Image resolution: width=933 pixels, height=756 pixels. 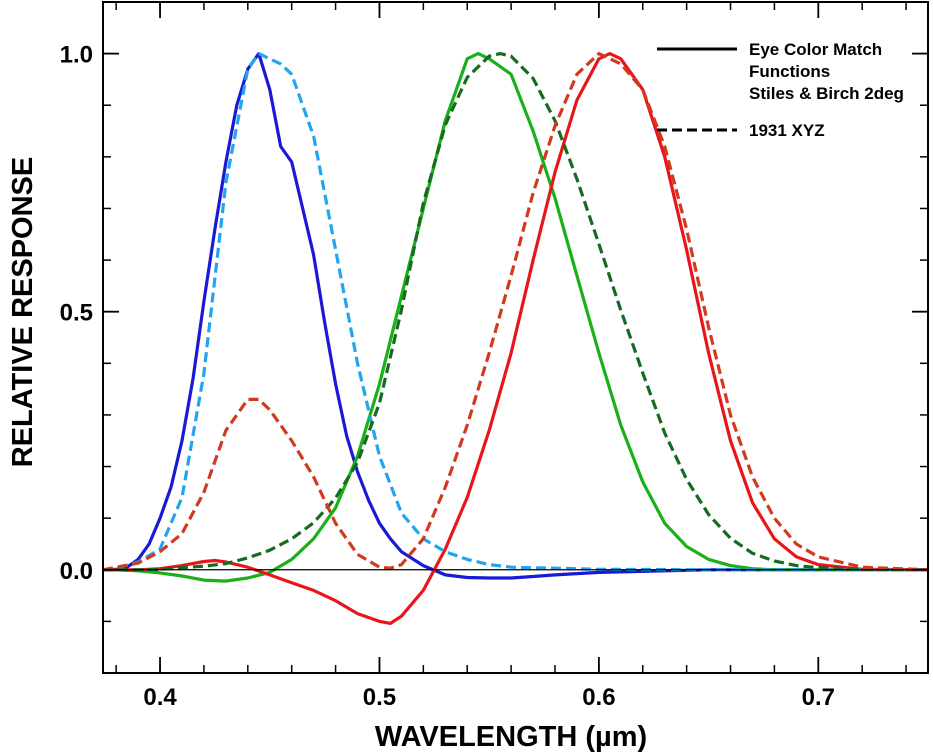 What do you see at coordinates (598, 697) in the screenshot?
I see `x-tick-label: 0.6` at bounding box center [598, 697].